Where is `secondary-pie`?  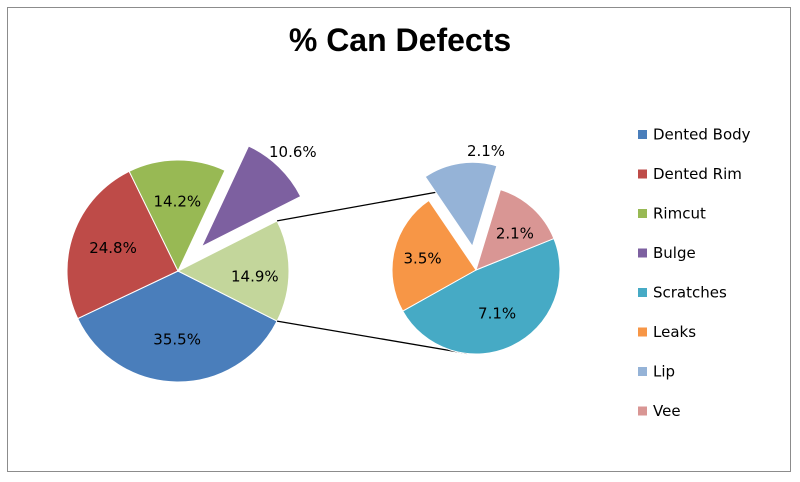 secondary-pie is located at coordinates (476, 258).